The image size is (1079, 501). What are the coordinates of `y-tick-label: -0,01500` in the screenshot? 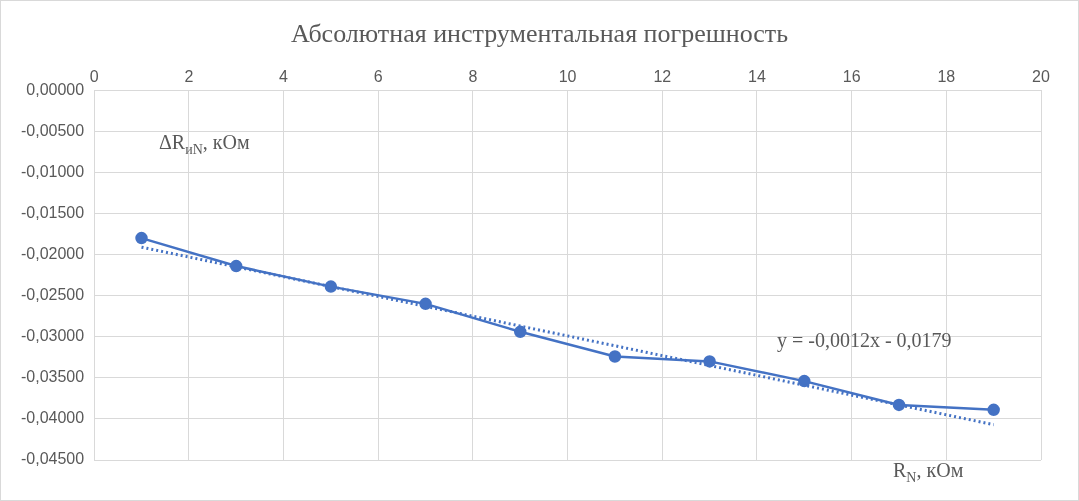 It's located at (52, 212).